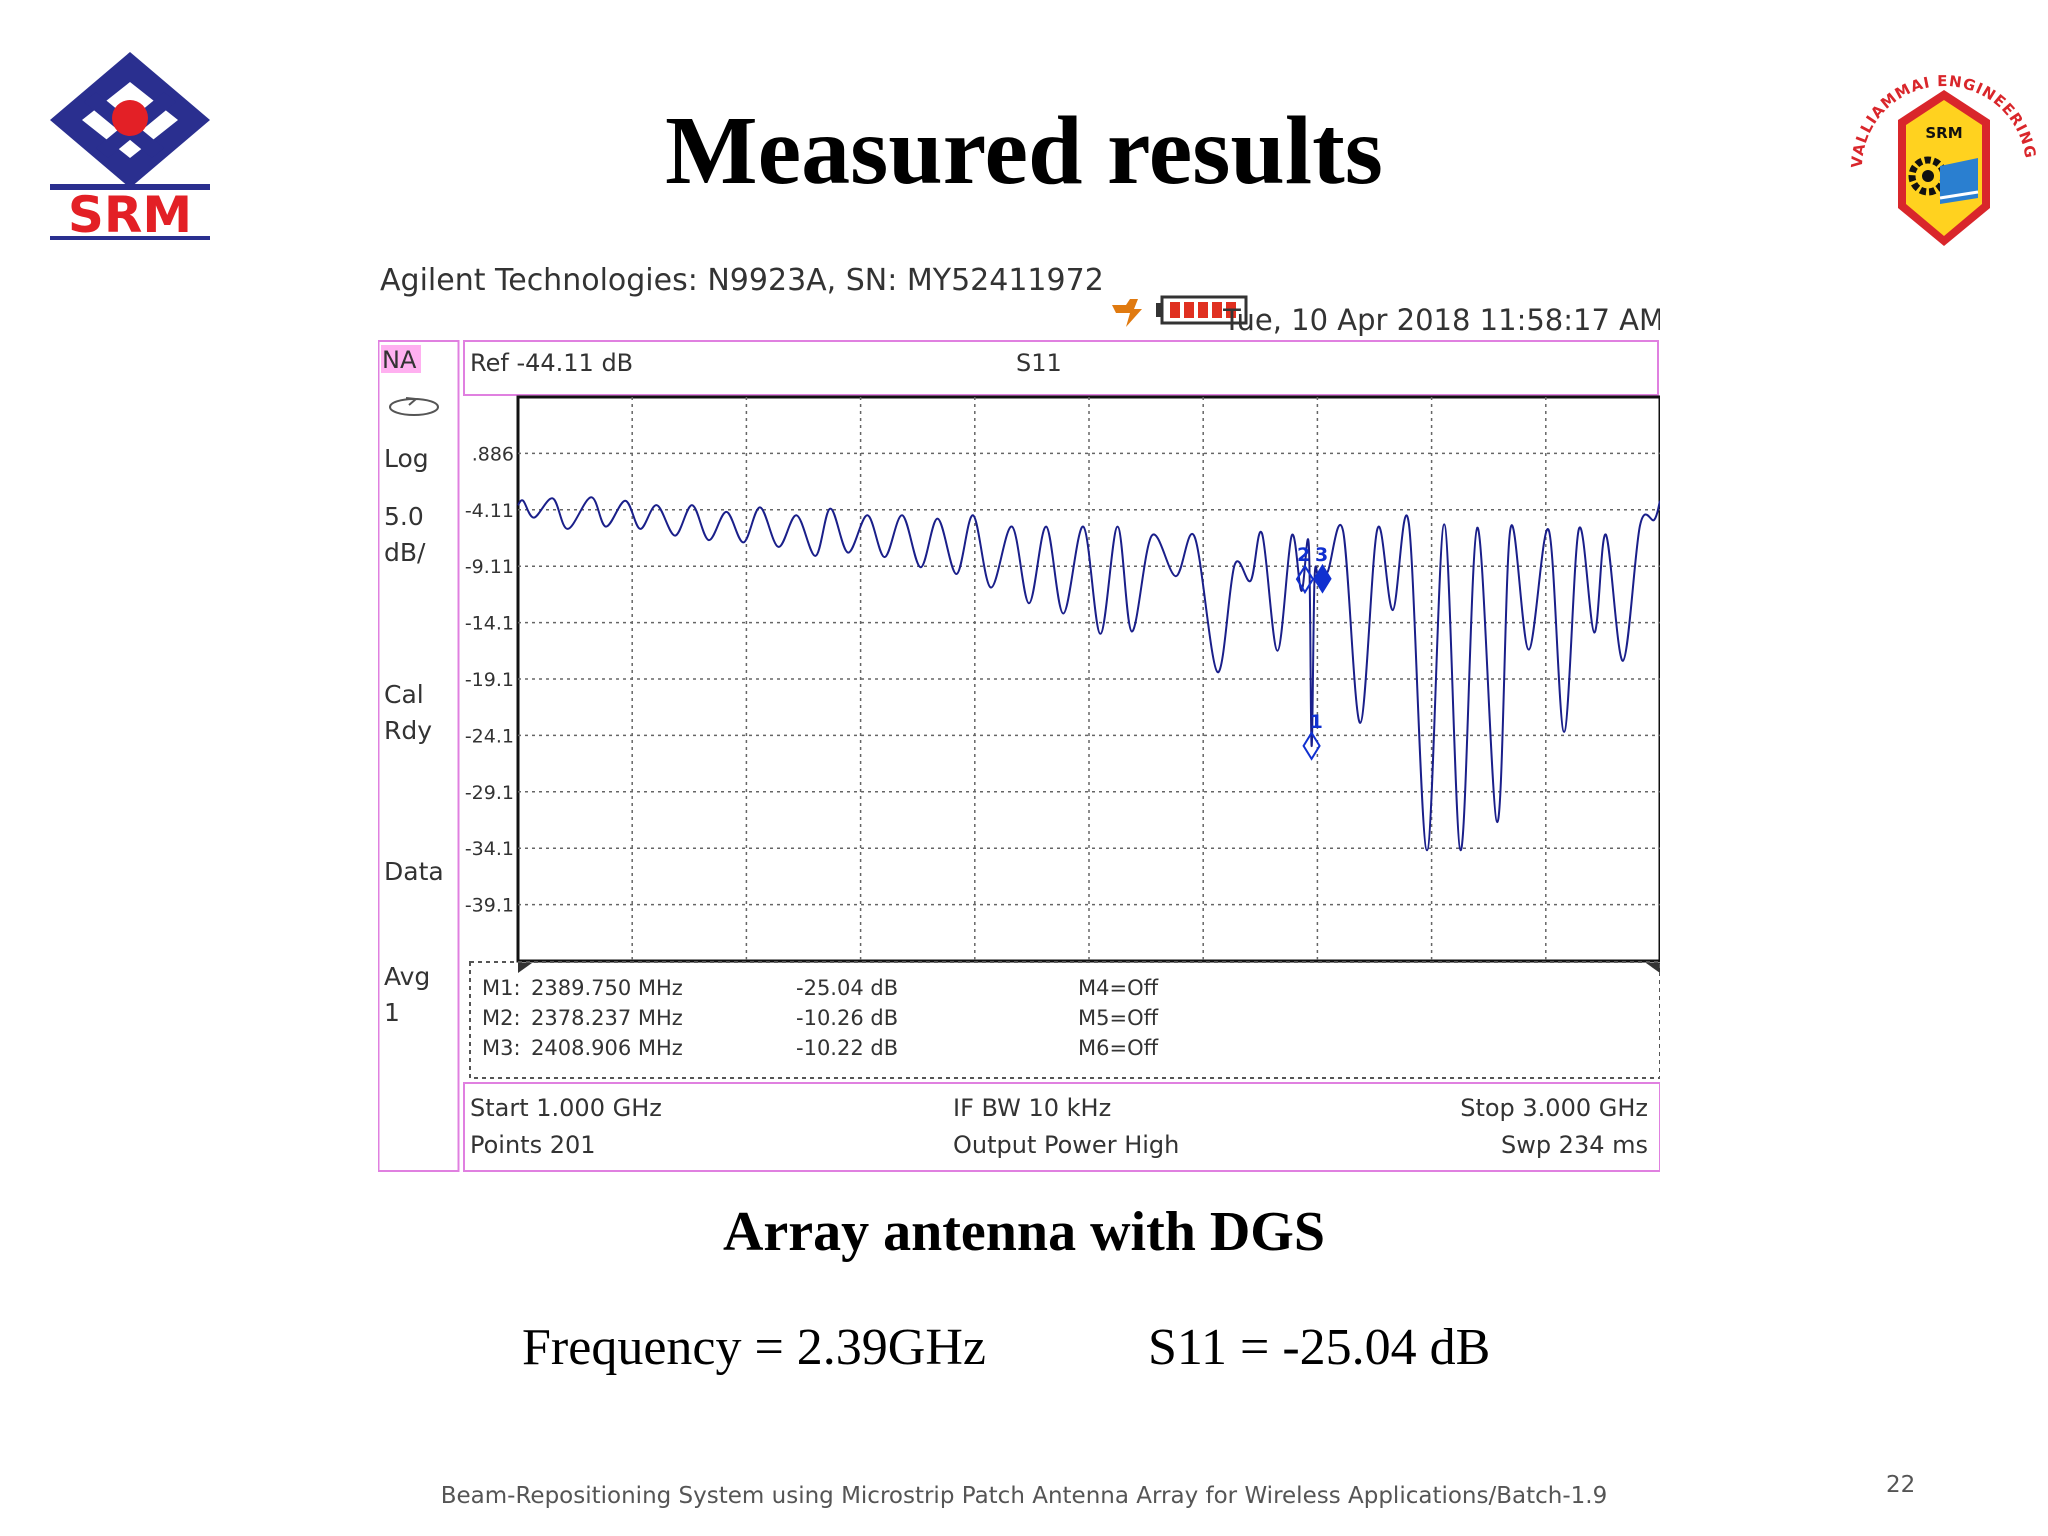 Image resolution: width=2048 pixels, height=1536 pixels. I want to click on side-label-data: Data, so click(414, 871).